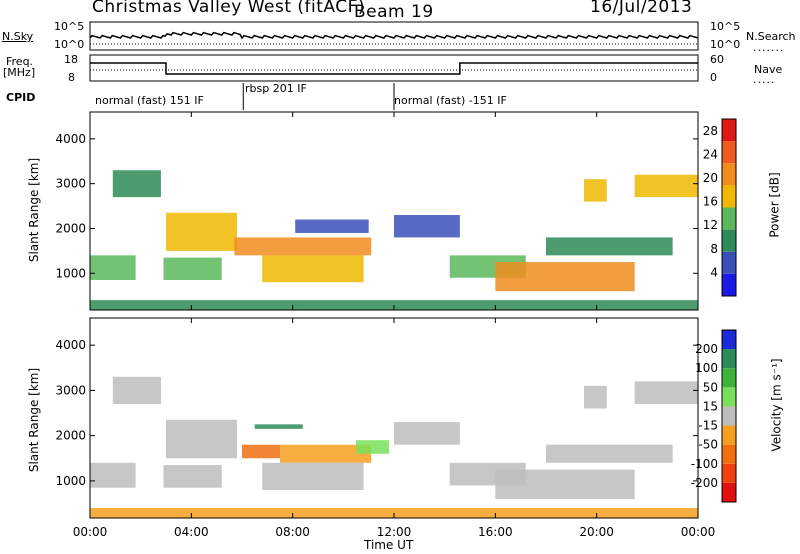 This screenshot has height=554, width=800. I want to click on x-tick-label: 12:00, so click(394, 532).